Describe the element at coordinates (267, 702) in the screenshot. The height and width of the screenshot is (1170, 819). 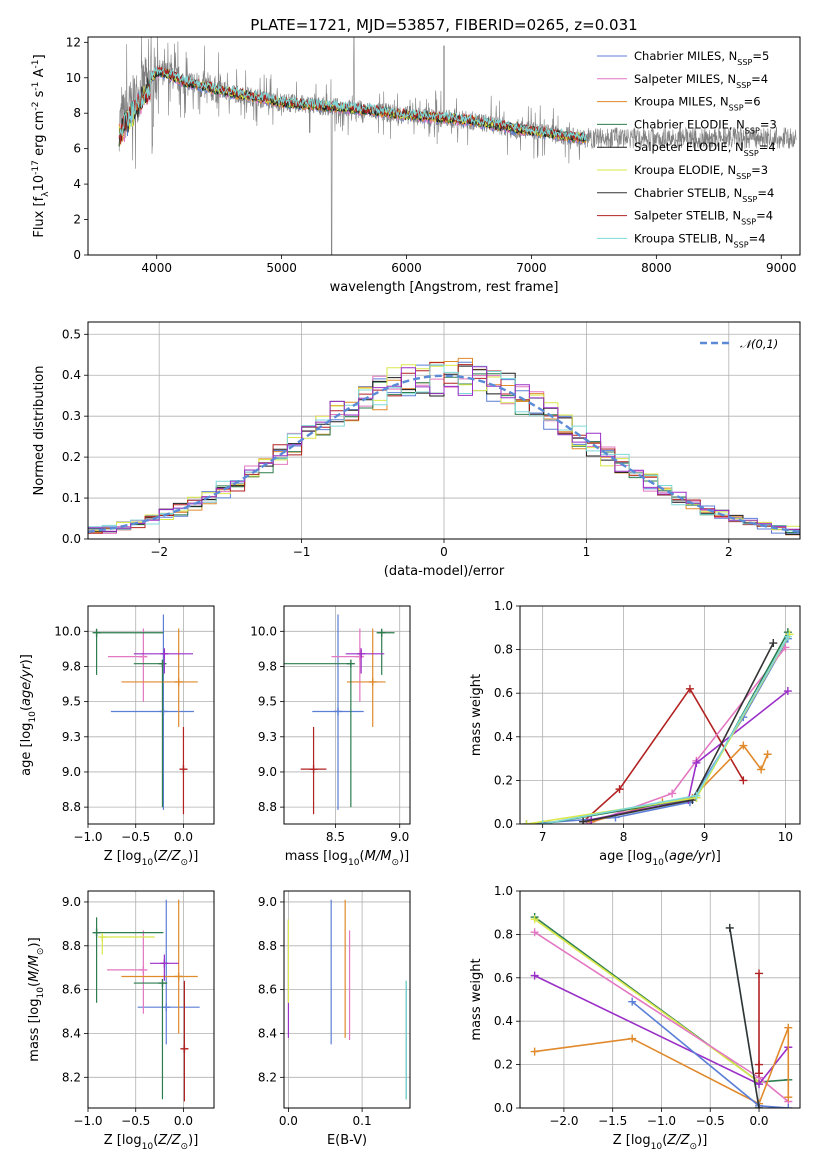
I see `y-tick-label: 9.5` at that location.